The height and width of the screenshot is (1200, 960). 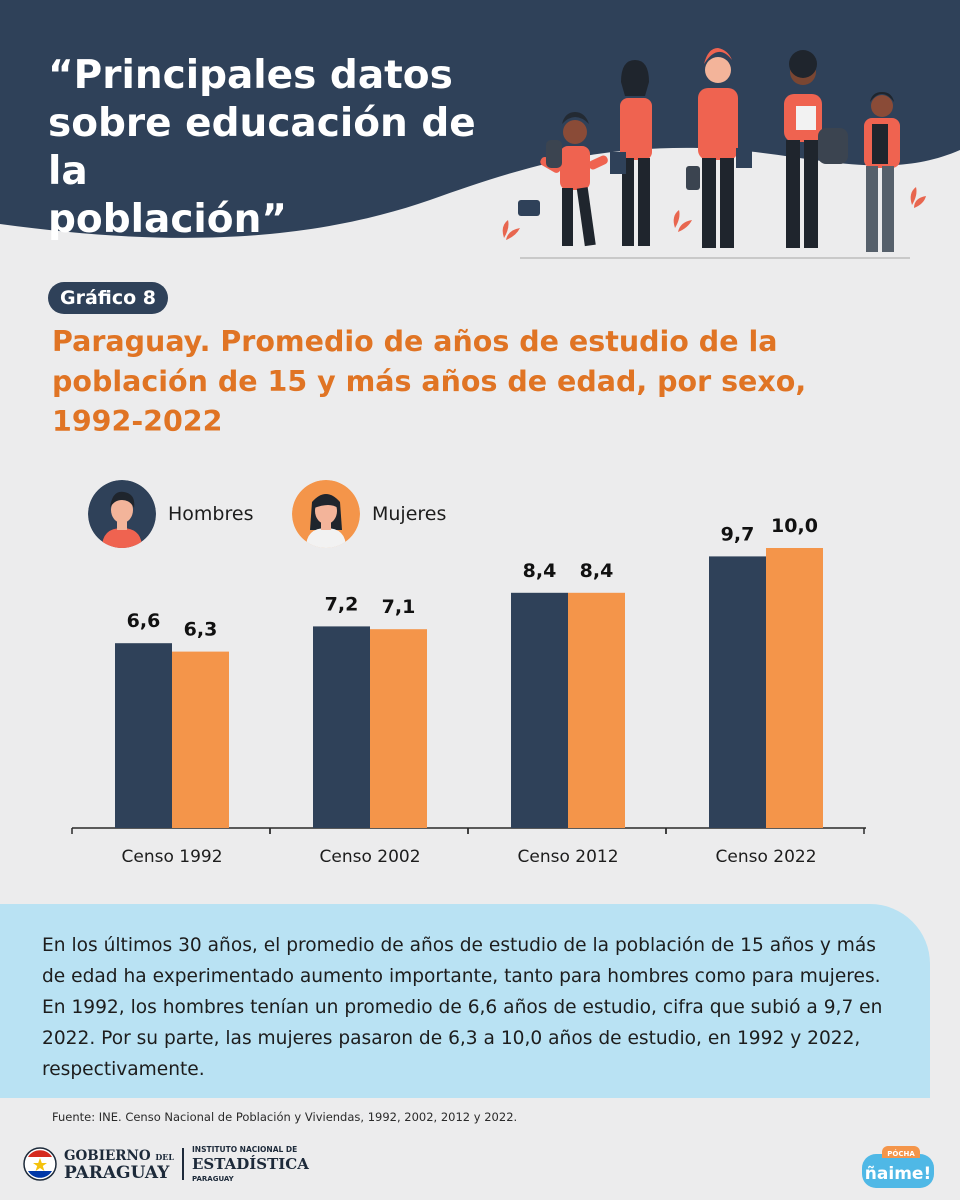 What do you see at coordinates (901, 1153) in the screenshot?
I see `brand-small-text: PÓCHA` at bounding box center [901, 1153].